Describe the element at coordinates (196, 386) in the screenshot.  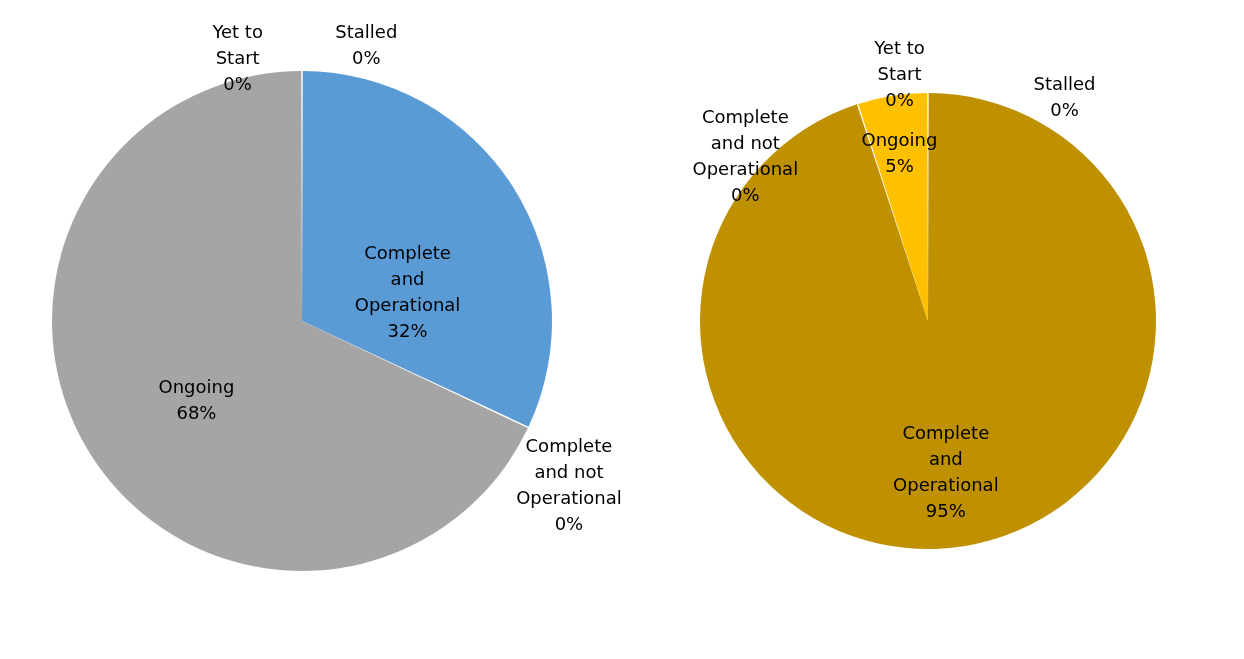
I see `slice-label: Ongoing` at that location.